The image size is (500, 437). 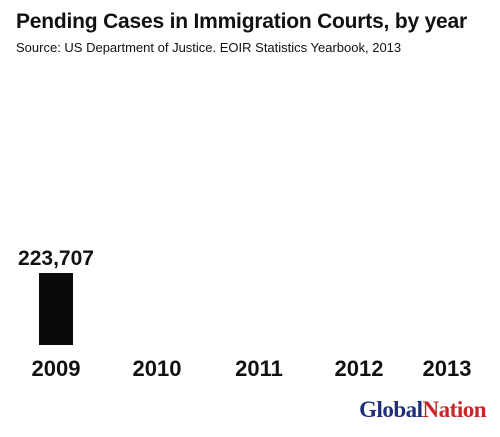 What do you see at coordinates (157, 368) in the screenshot?
I see `x-tick-label-2010: 2010` at bounding box center [157, 368].